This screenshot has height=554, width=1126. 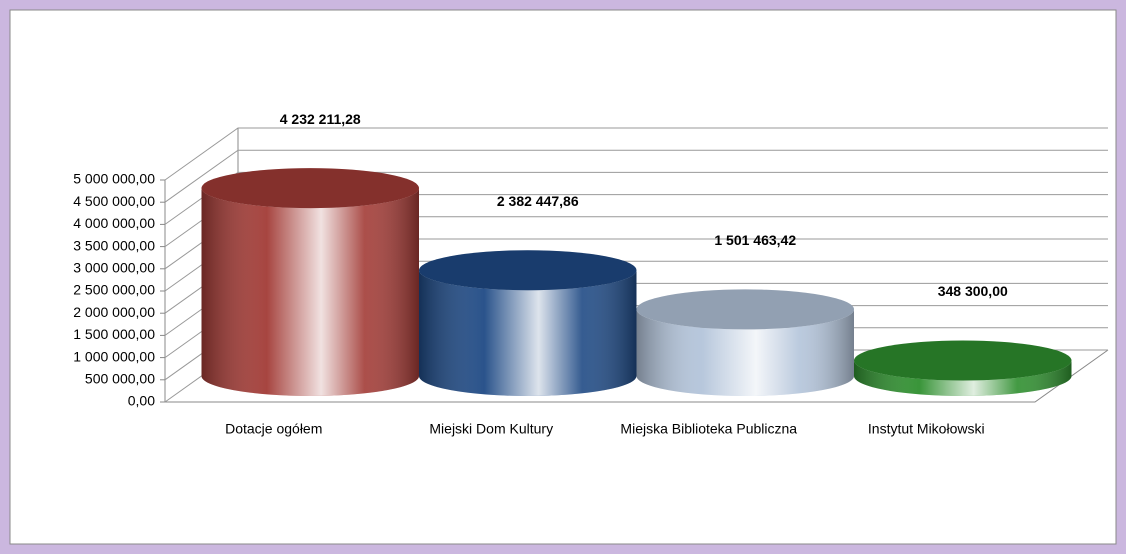 What do you see at coordinates (114, 290) in the screenshot?
I see `y-tick-label: 2 500 000,00` at bounding box center [114, 290].